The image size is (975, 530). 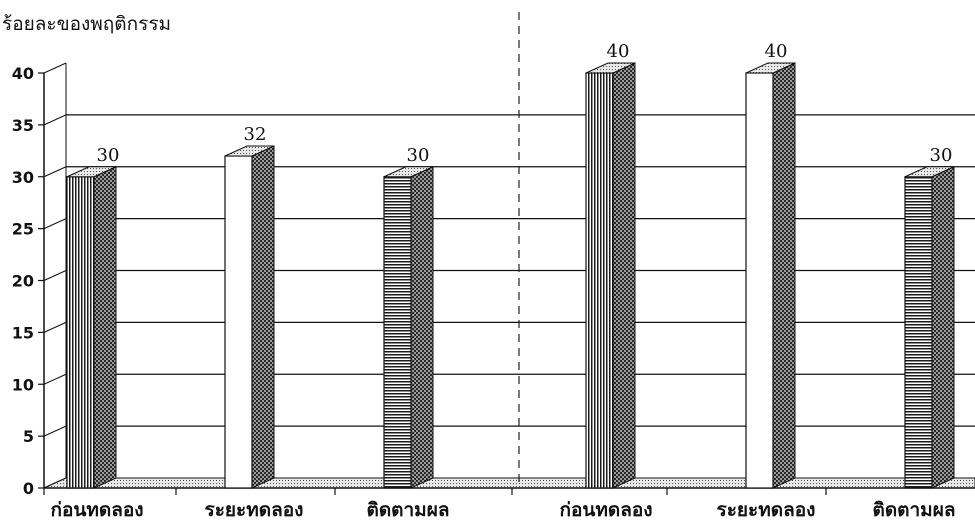 I want to click on ytick-label-5: 5, so click(x=28, y=436).